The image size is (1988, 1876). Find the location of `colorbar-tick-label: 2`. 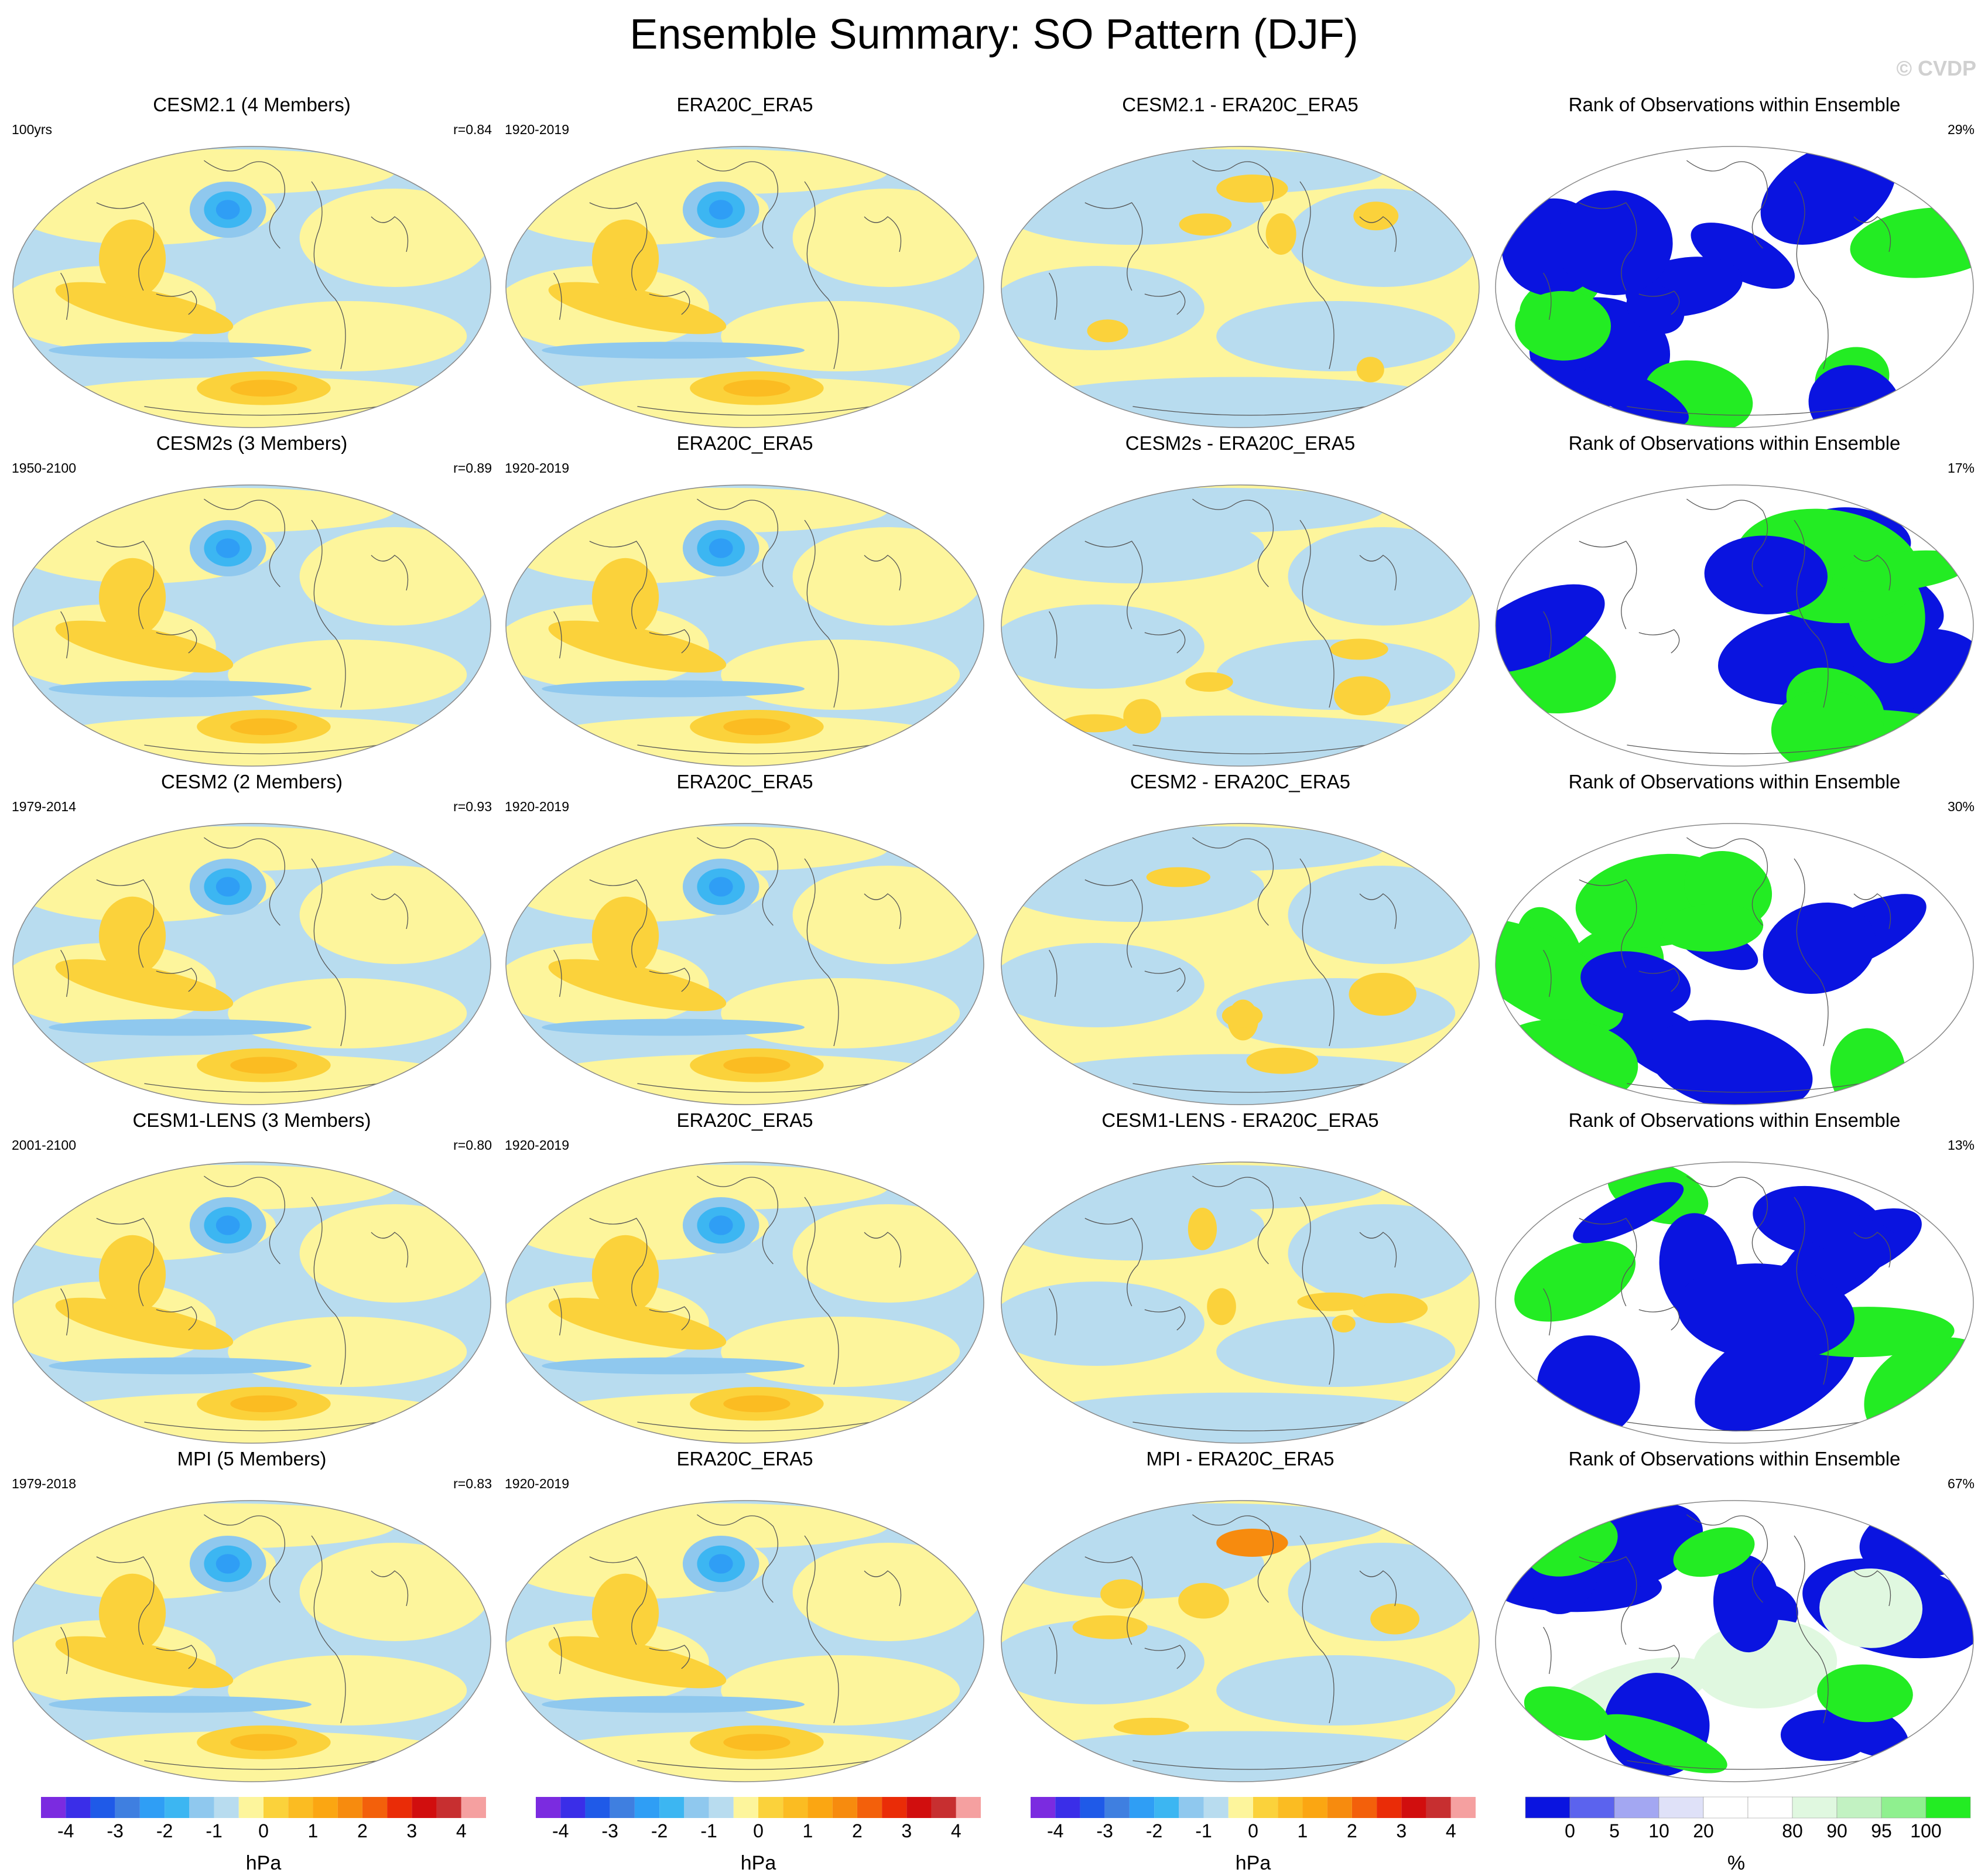

colorbar-tick-label: 2 is located at coordinates (857, 1830).